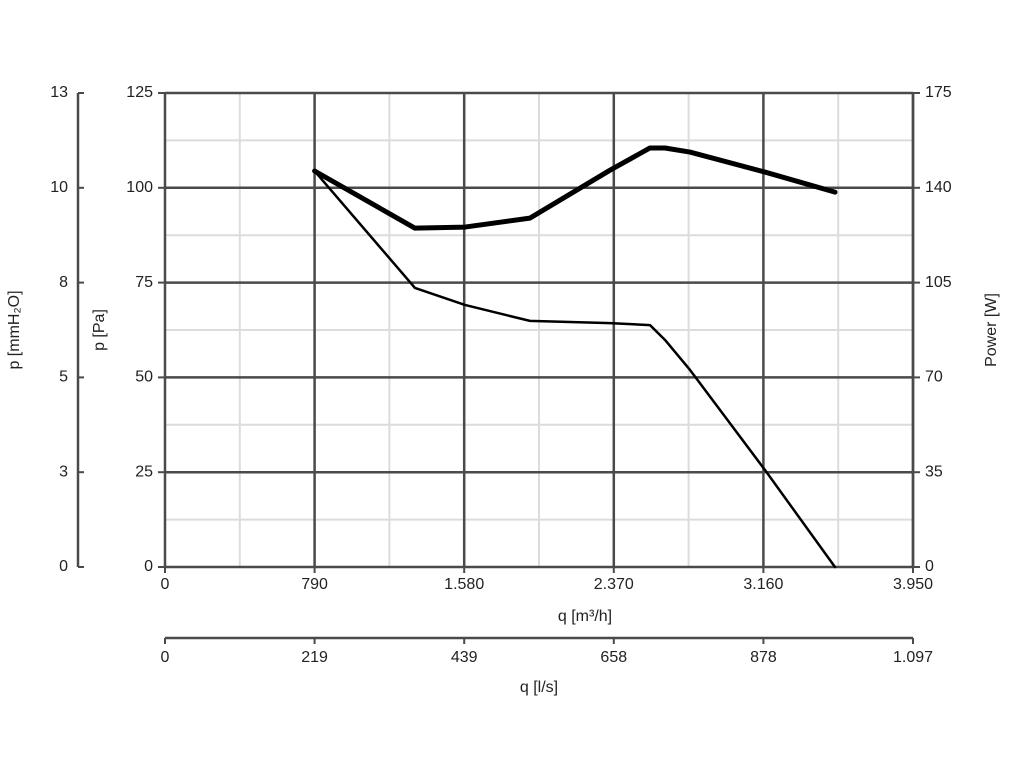 The height and width of the screenshot is (768, 1024). What do you see at coordinates (148, 566) in the screenshot?
I see `y-tick-label: 0` at bounding box center [148, 566].